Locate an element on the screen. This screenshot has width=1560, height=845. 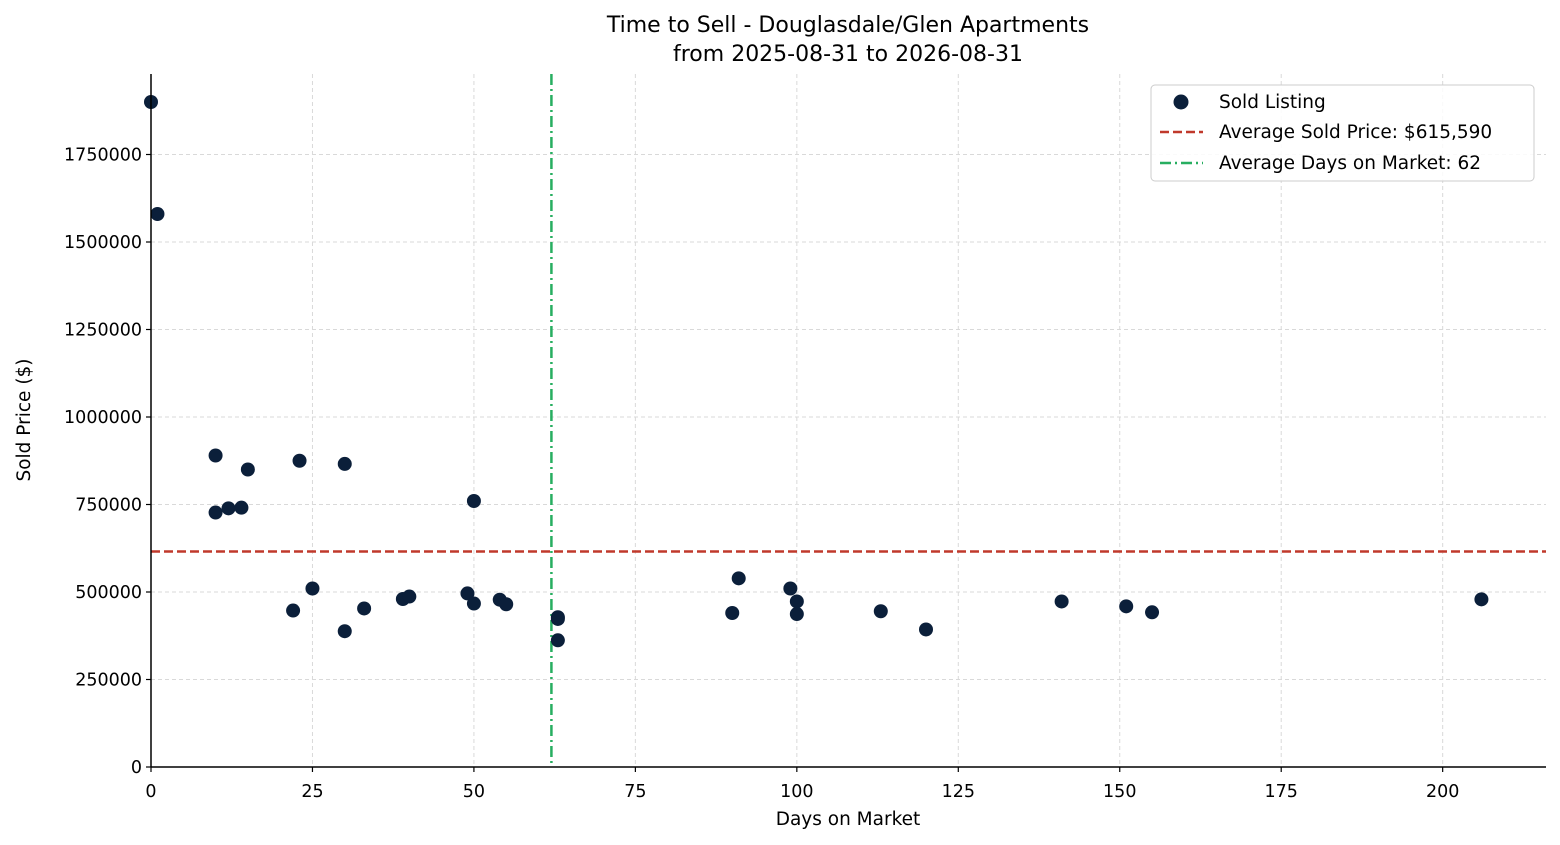
y-tick-label: 250000 is located at coordinates (108, 681).